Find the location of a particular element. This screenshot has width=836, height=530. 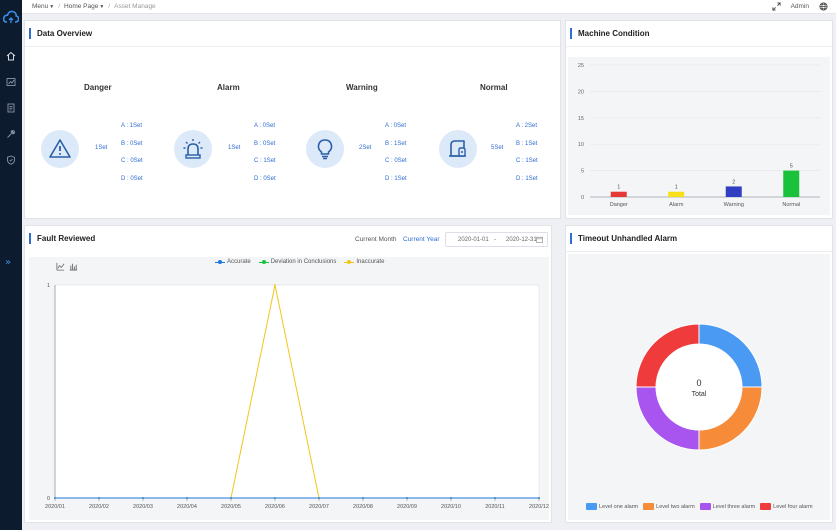

globe-icon is located at coordinates (823, 6).